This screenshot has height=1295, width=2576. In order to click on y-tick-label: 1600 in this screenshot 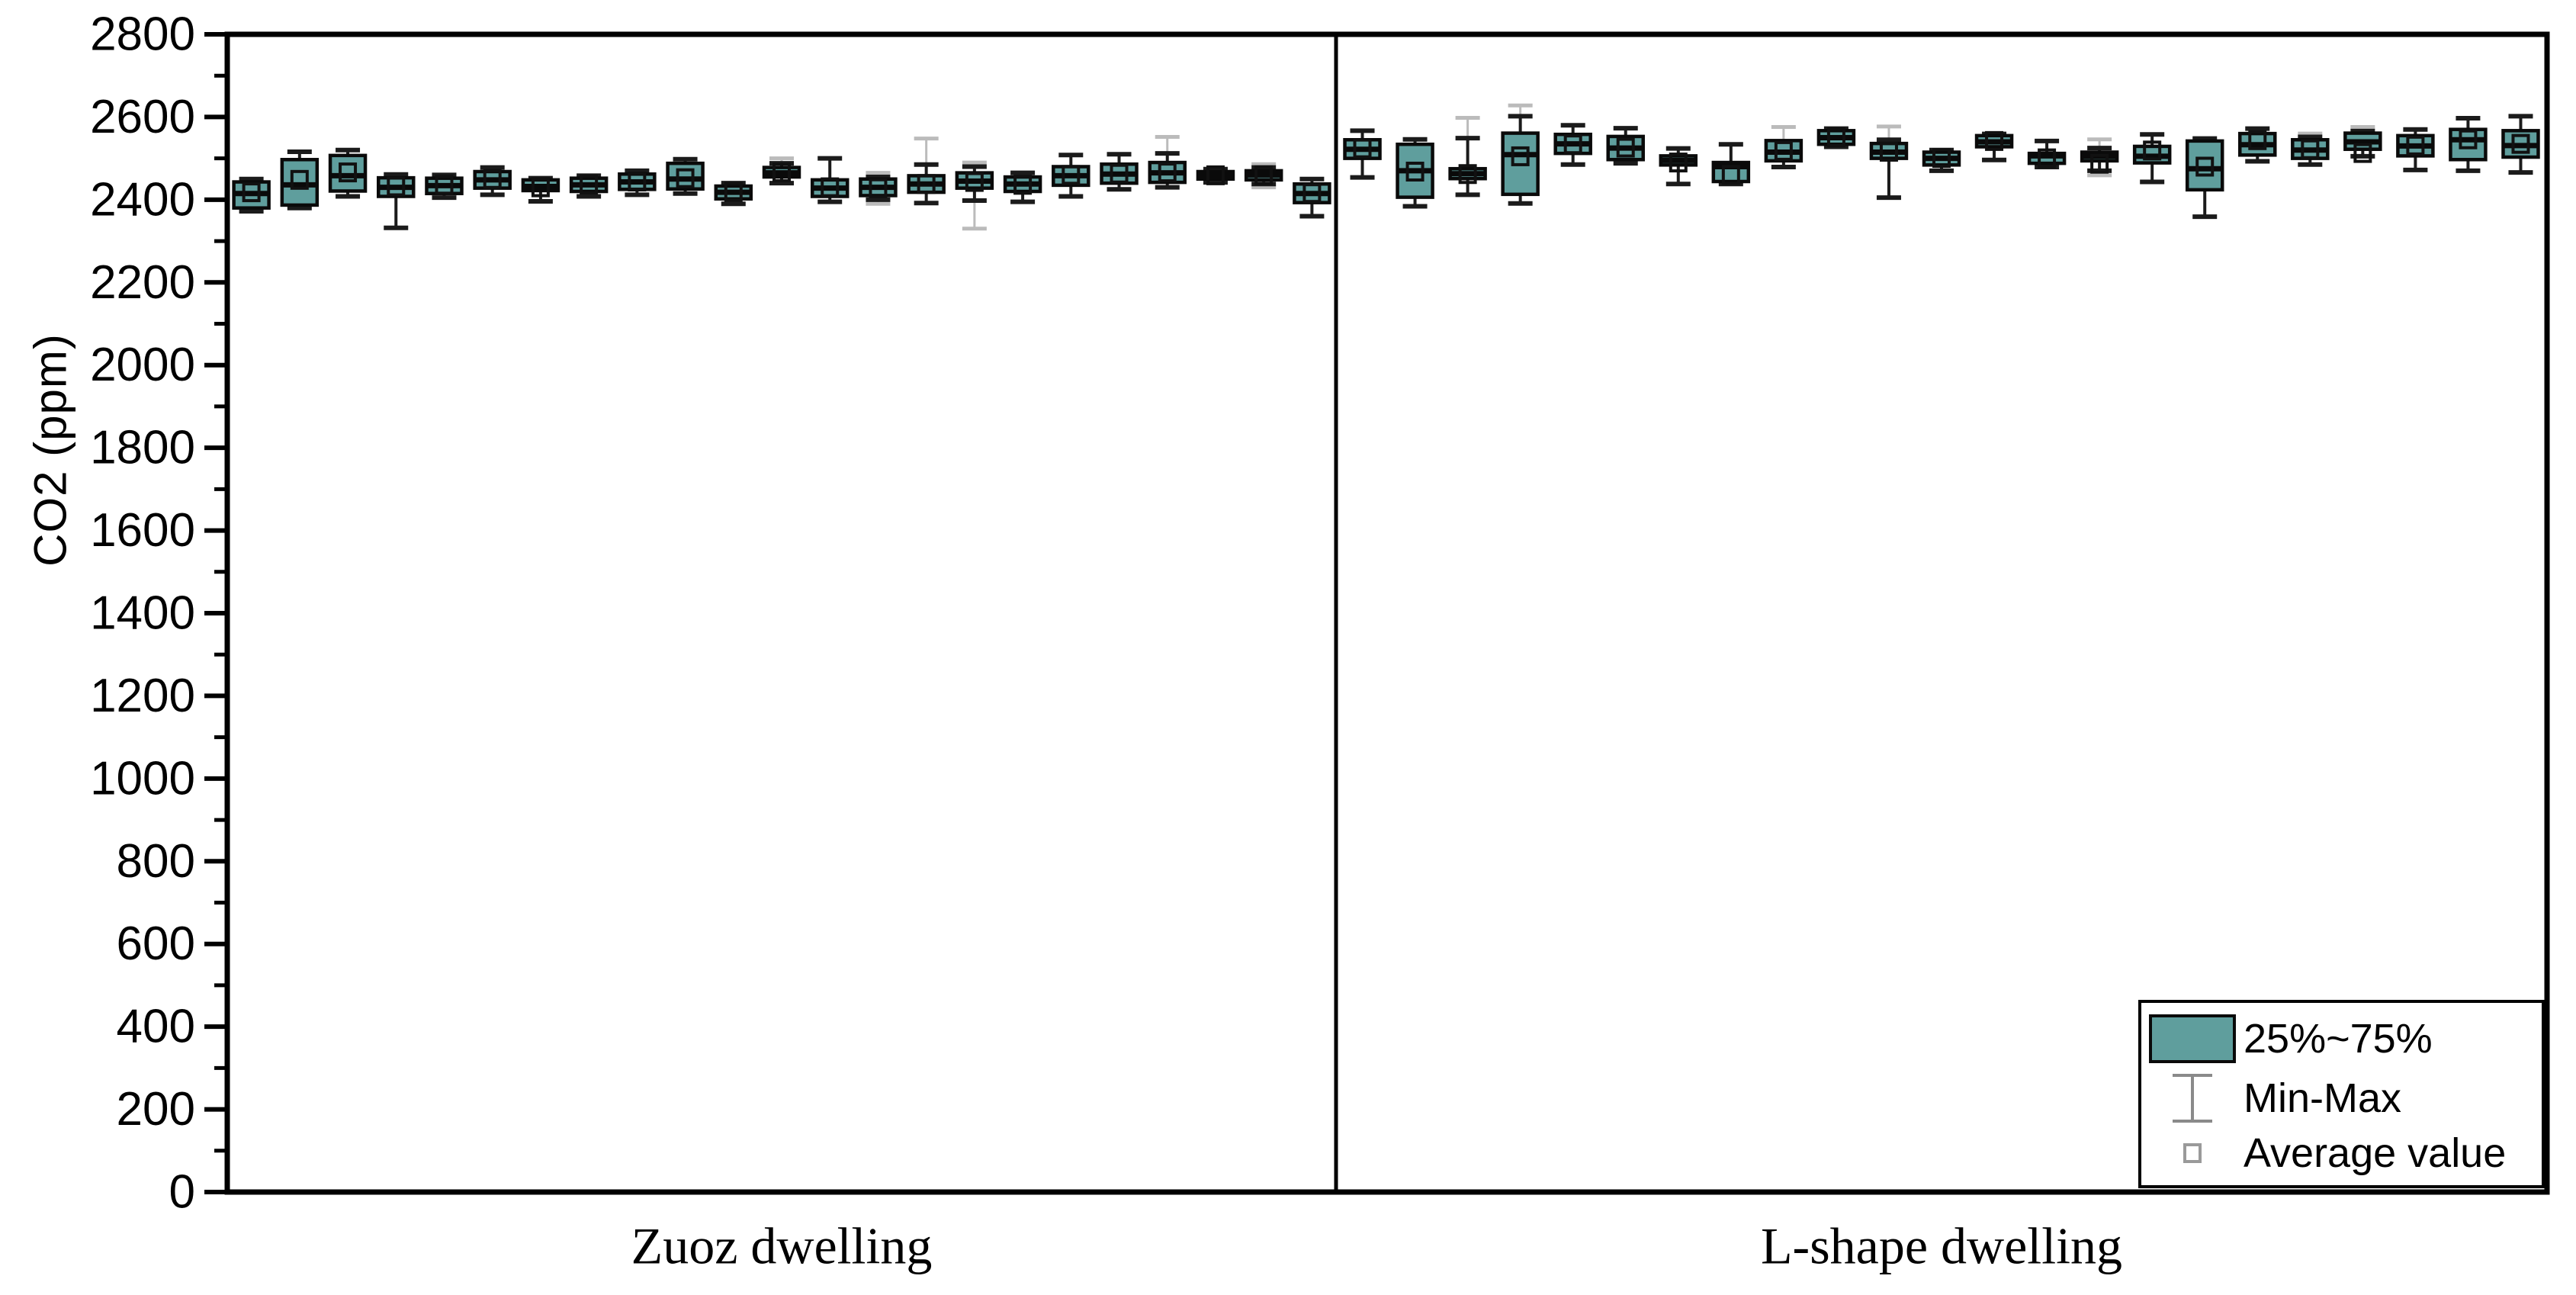, I will do `click(142, 530)`.